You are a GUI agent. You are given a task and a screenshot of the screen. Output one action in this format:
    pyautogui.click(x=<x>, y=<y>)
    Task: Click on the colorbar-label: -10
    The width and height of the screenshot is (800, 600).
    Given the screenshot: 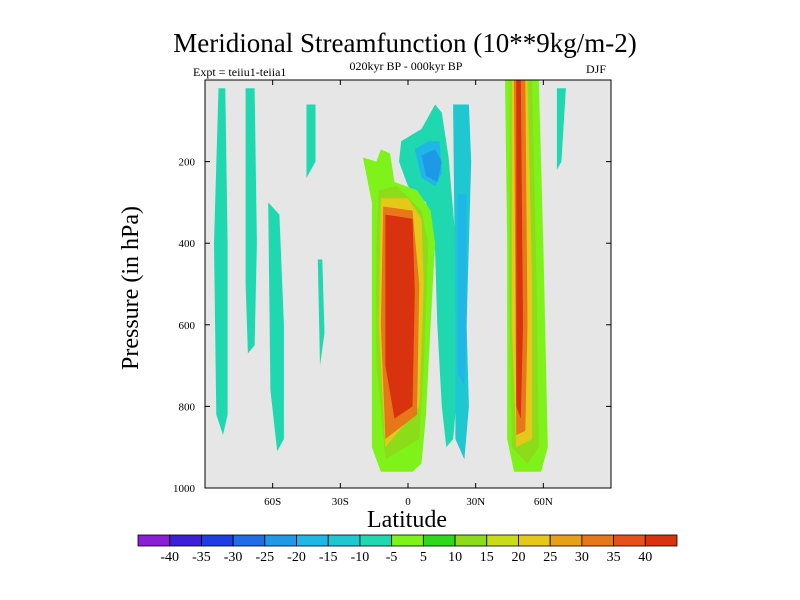 What is the action you would take?
    pyautogui.click(x=360, y=557)
    